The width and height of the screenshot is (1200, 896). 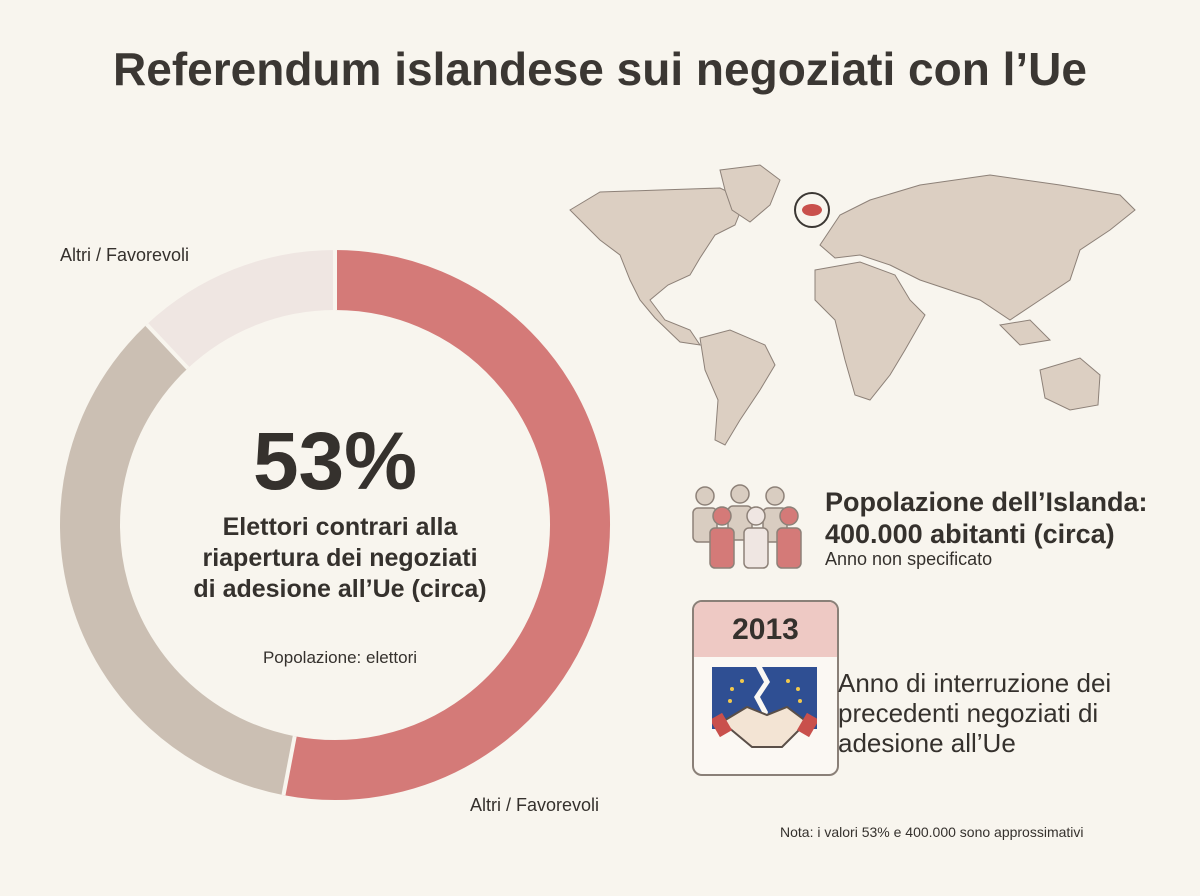 I want to click on iceland-marker, so click(x=812, y=210).